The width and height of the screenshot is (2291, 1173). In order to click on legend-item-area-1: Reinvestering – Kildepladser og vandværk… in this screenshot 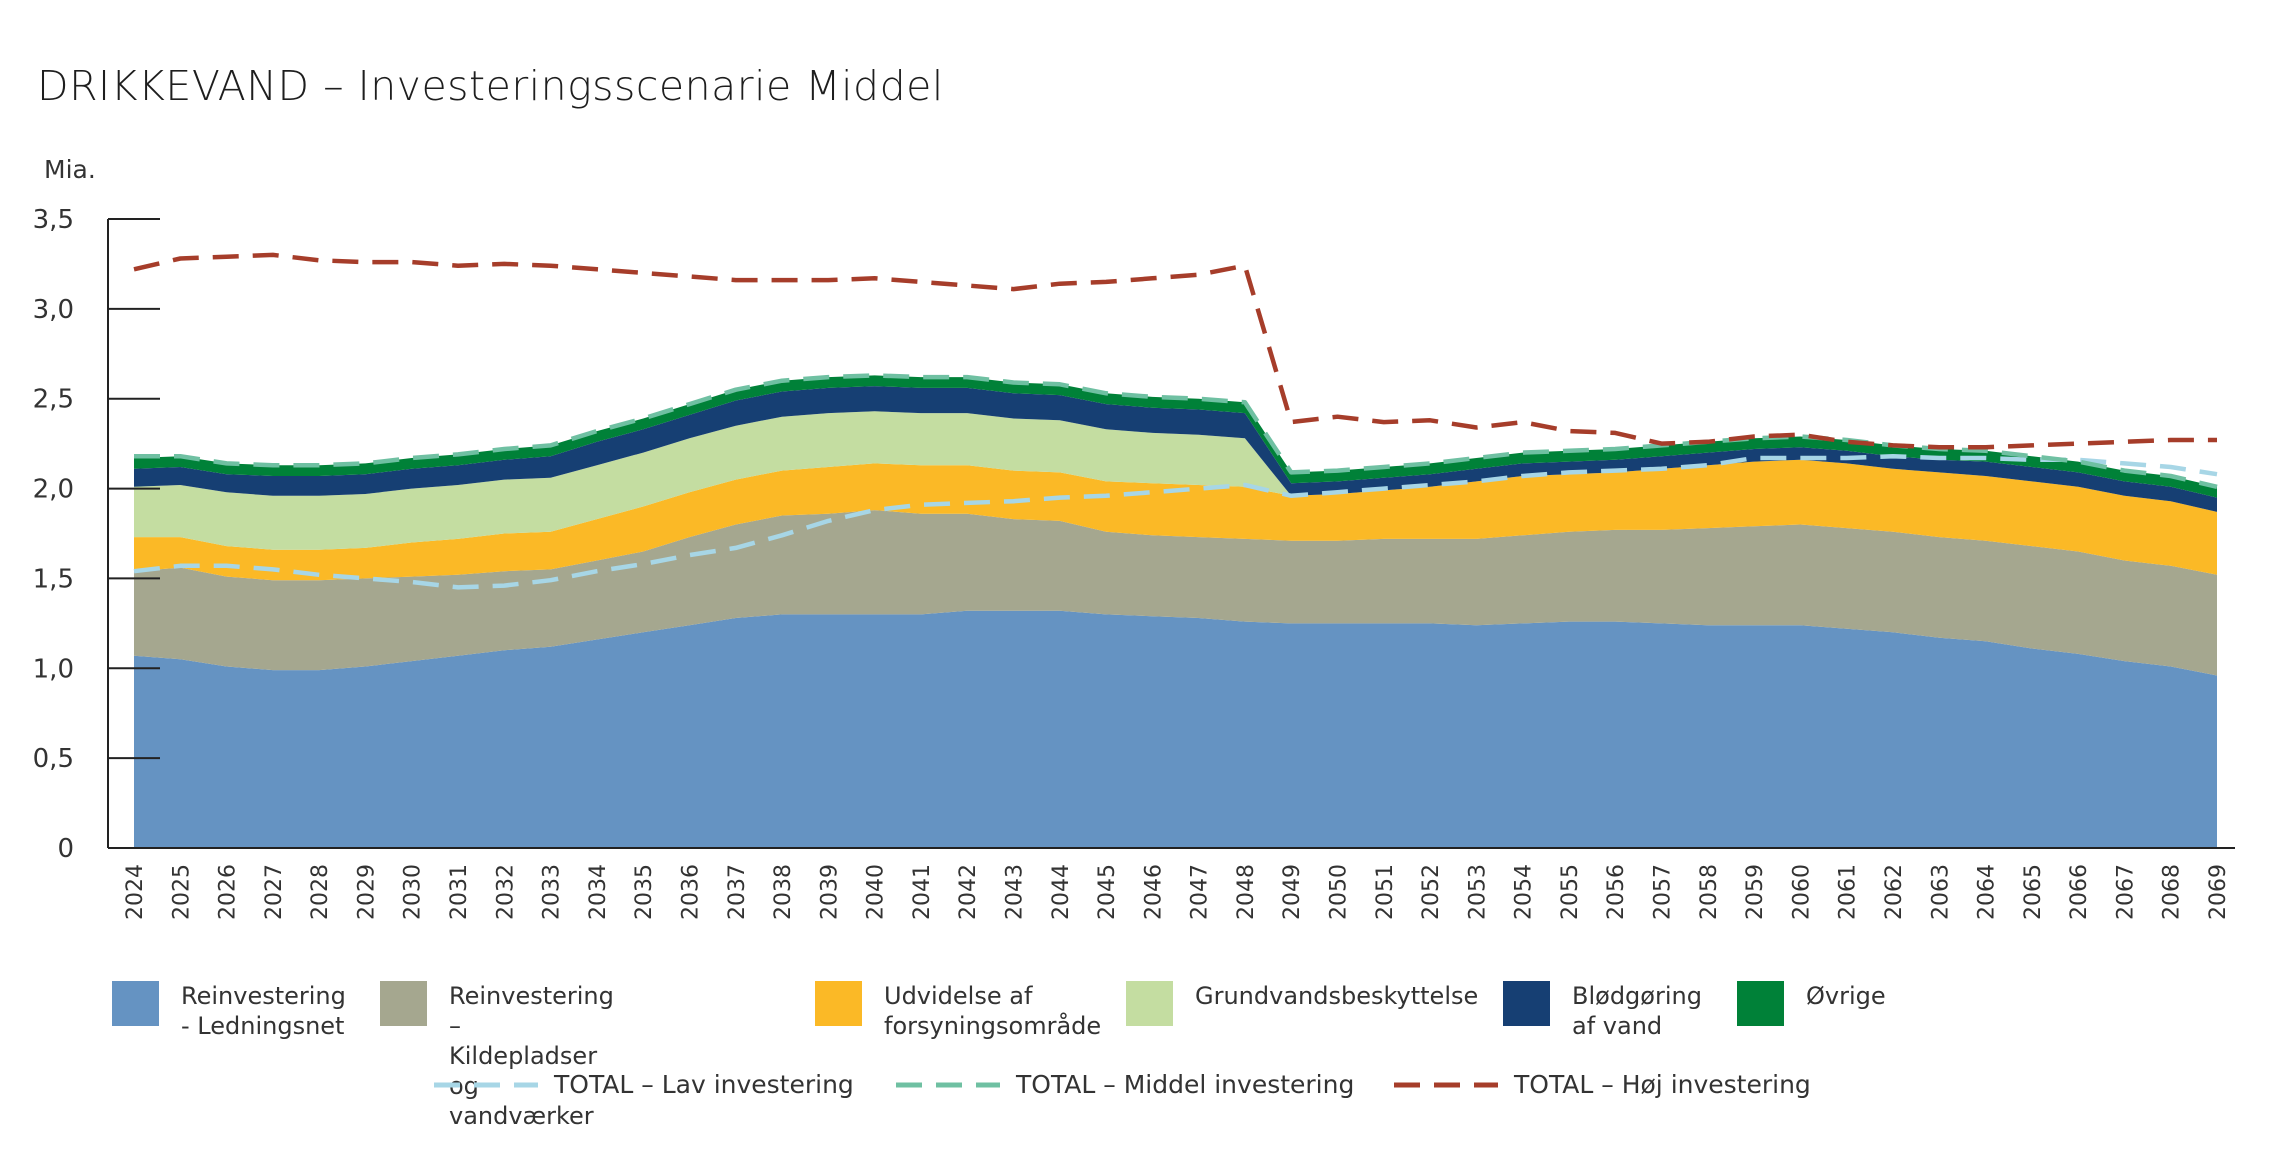, I will do `click(497, 1056)`.